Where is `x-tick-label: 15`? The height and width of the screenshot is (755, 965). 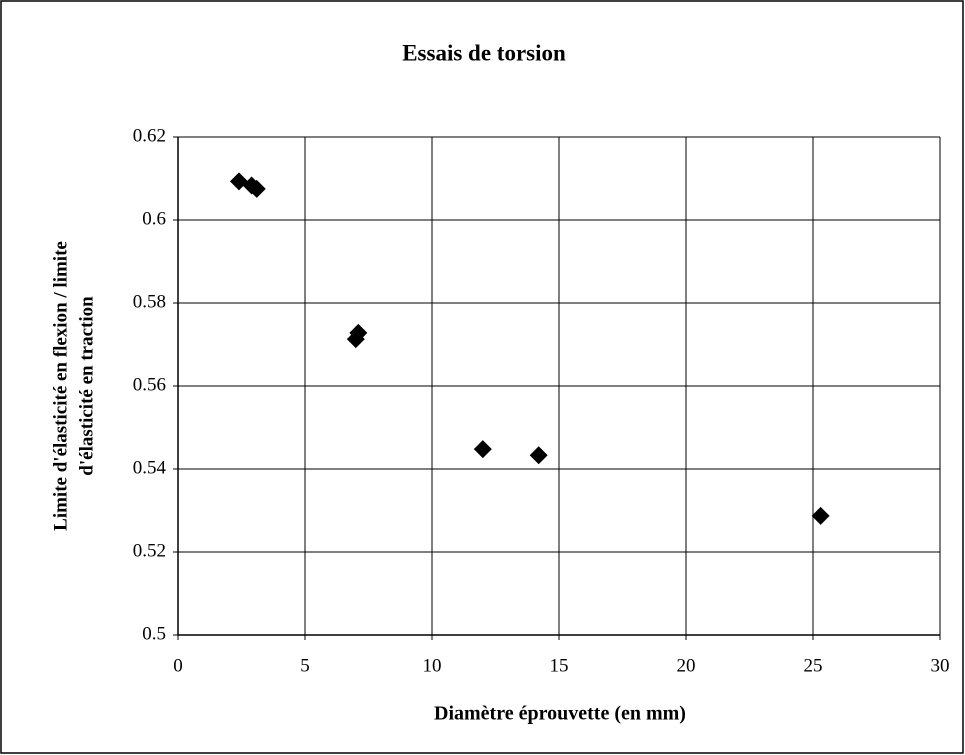
x-tick-label: 15 is located at coordinates (559, 665).